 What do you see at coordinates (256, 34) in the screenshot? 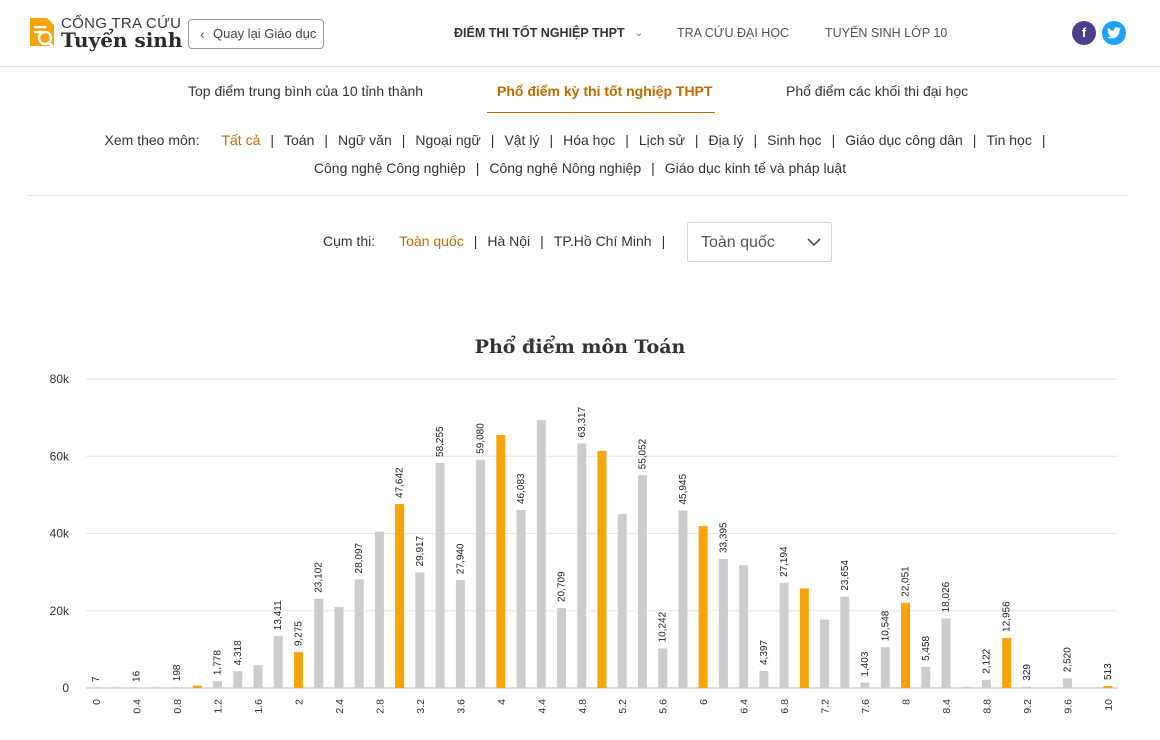
I see `back-to-education-button: ‹ Quay lại Giáo dục` at bounding box center [256, 34].